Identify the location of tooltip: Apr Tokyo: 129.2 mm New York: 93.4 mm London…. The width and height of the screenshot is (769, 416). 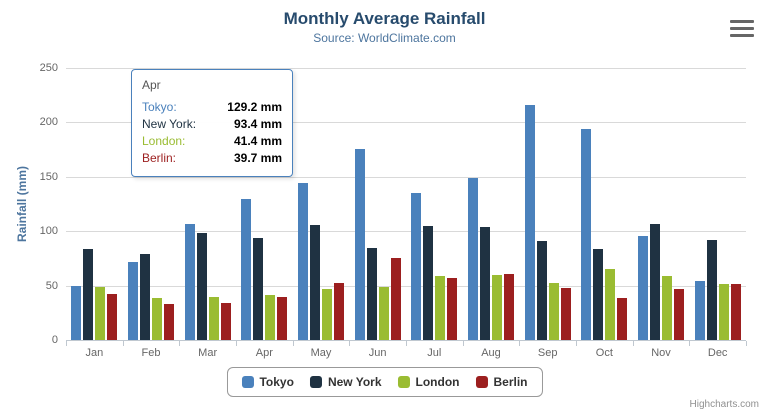
(212, 123).